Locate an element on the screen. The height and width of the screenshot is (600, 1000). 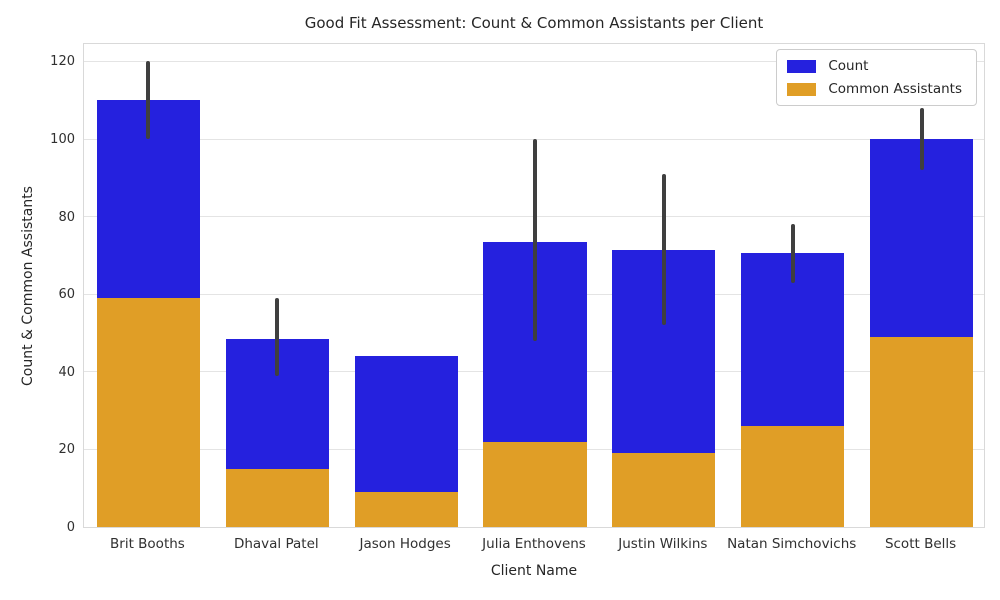
count-legend-label: Count is located at coordinates (848, 66).